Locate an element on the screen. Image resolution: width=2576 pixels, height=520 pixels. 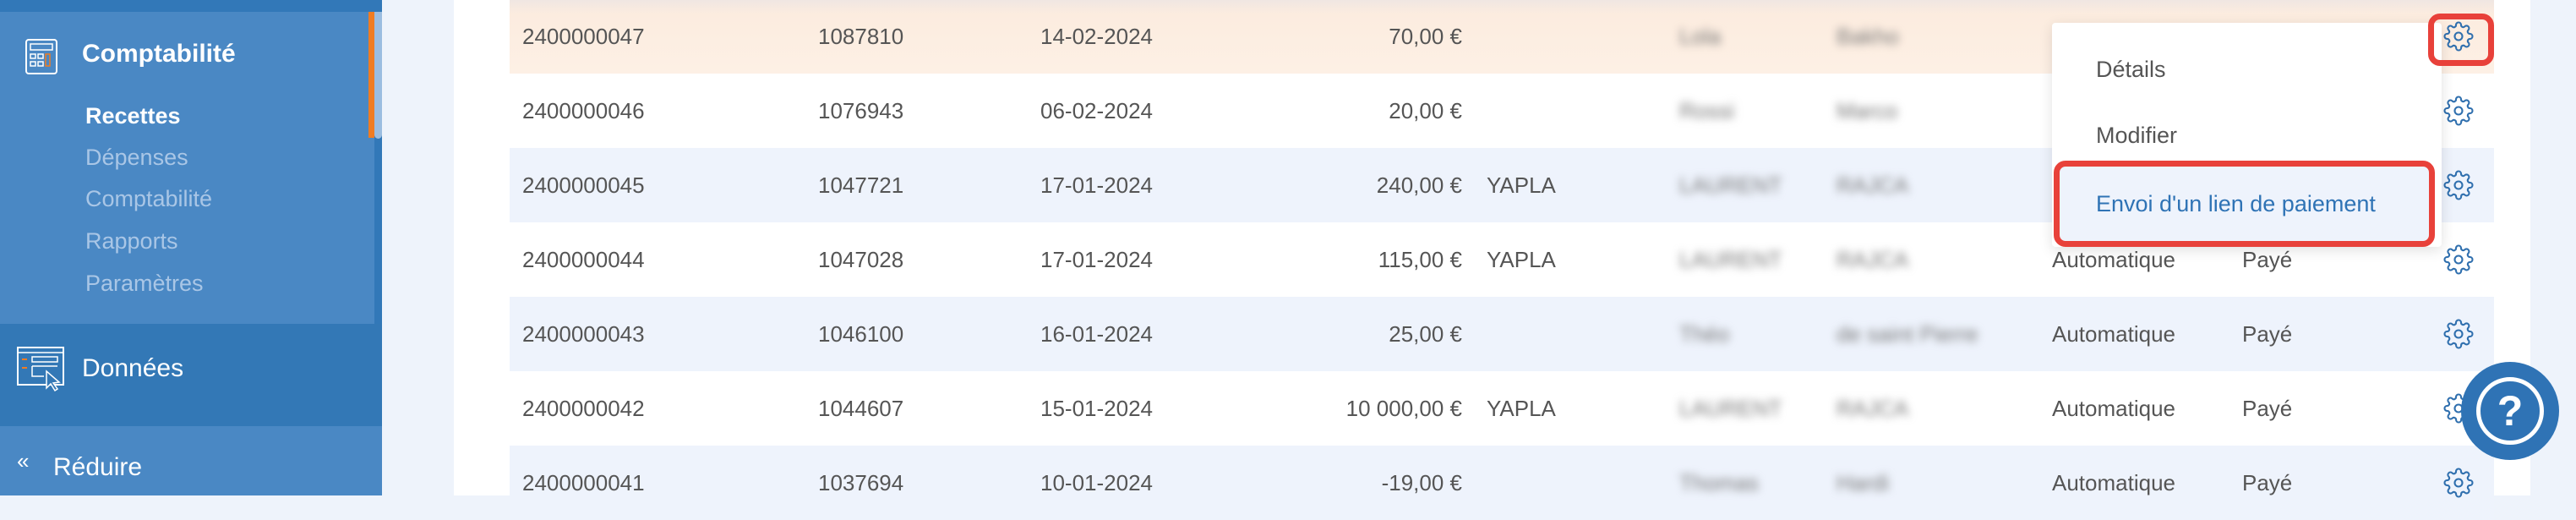
cell-last-name: Hardi is located at coordinates (1863, 482).